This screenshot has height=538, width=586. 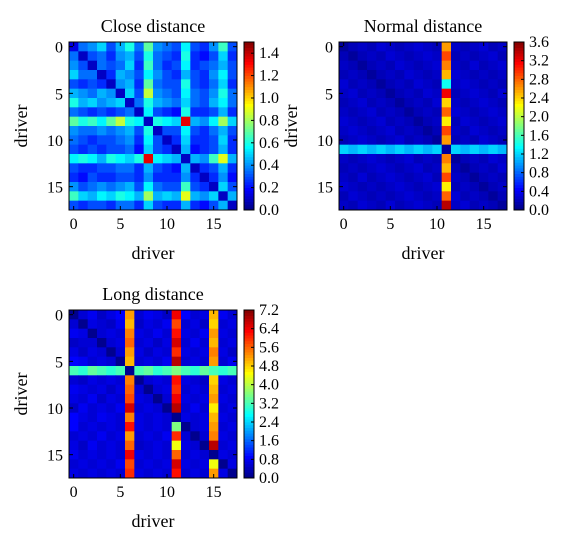 What do you see at coordinates (437, 224) in the screenshot?
I see `normal-distance-xtick-label-10: 10` at bounding box center [437, 224].